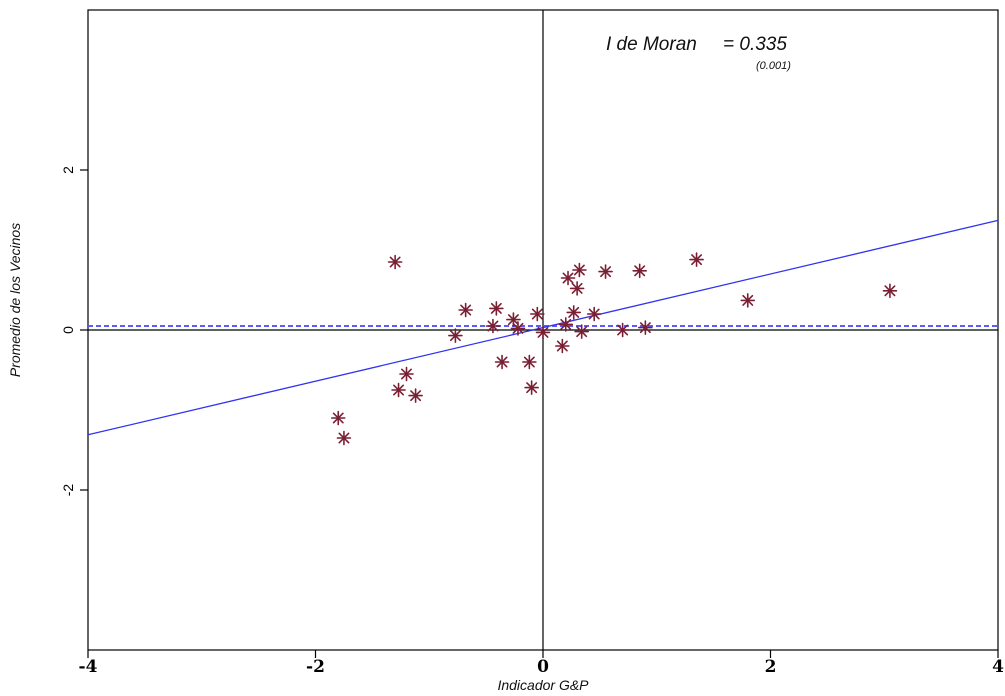 Image resolution: width=1005 pixels, height=696 pixels. What do you see at coordinates (651, 44) in the screenshot?
I see `moran-label: I de Moran` at bounding box center [651, 44].